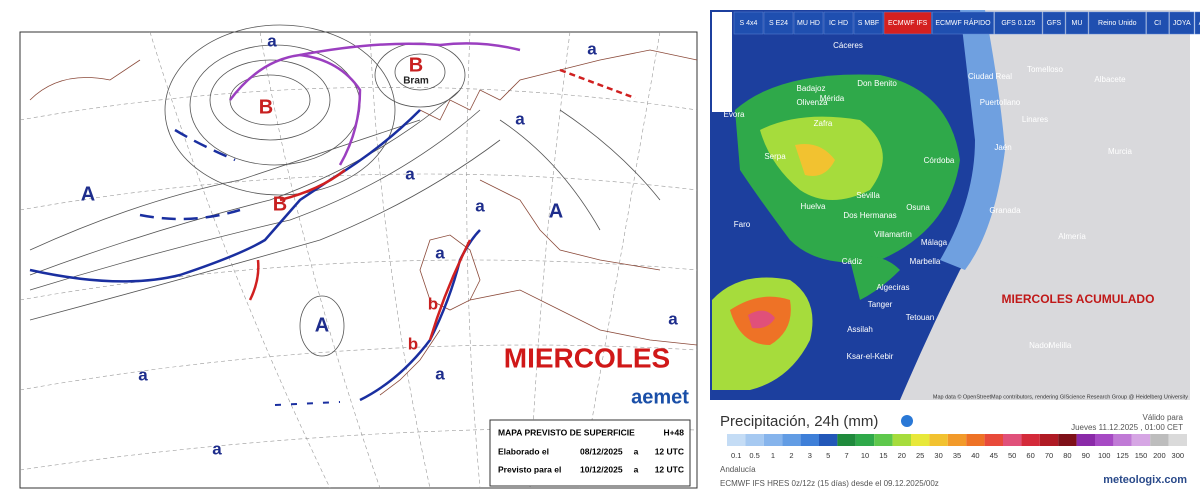 Image resolution: width=1200 pixels, height=491 pixels. Describe the element at coordinates (918, 207) in the screenshot. I see `city-label: Osuna` at that location.